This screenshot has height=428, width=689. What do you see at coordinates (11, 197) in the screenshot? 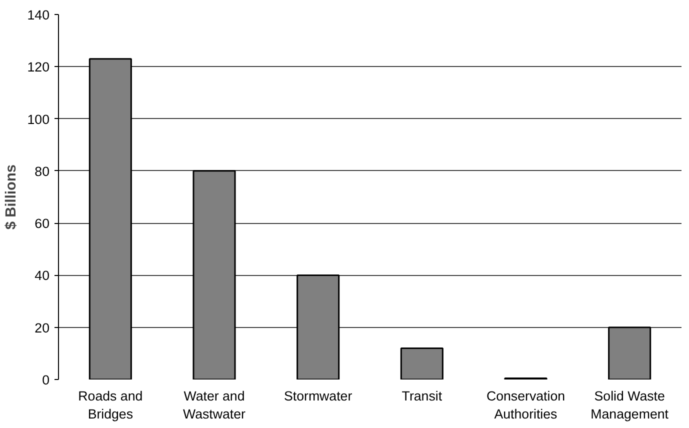
I see `y-axis-title: $ Billions` at bounding box center [11, 197].